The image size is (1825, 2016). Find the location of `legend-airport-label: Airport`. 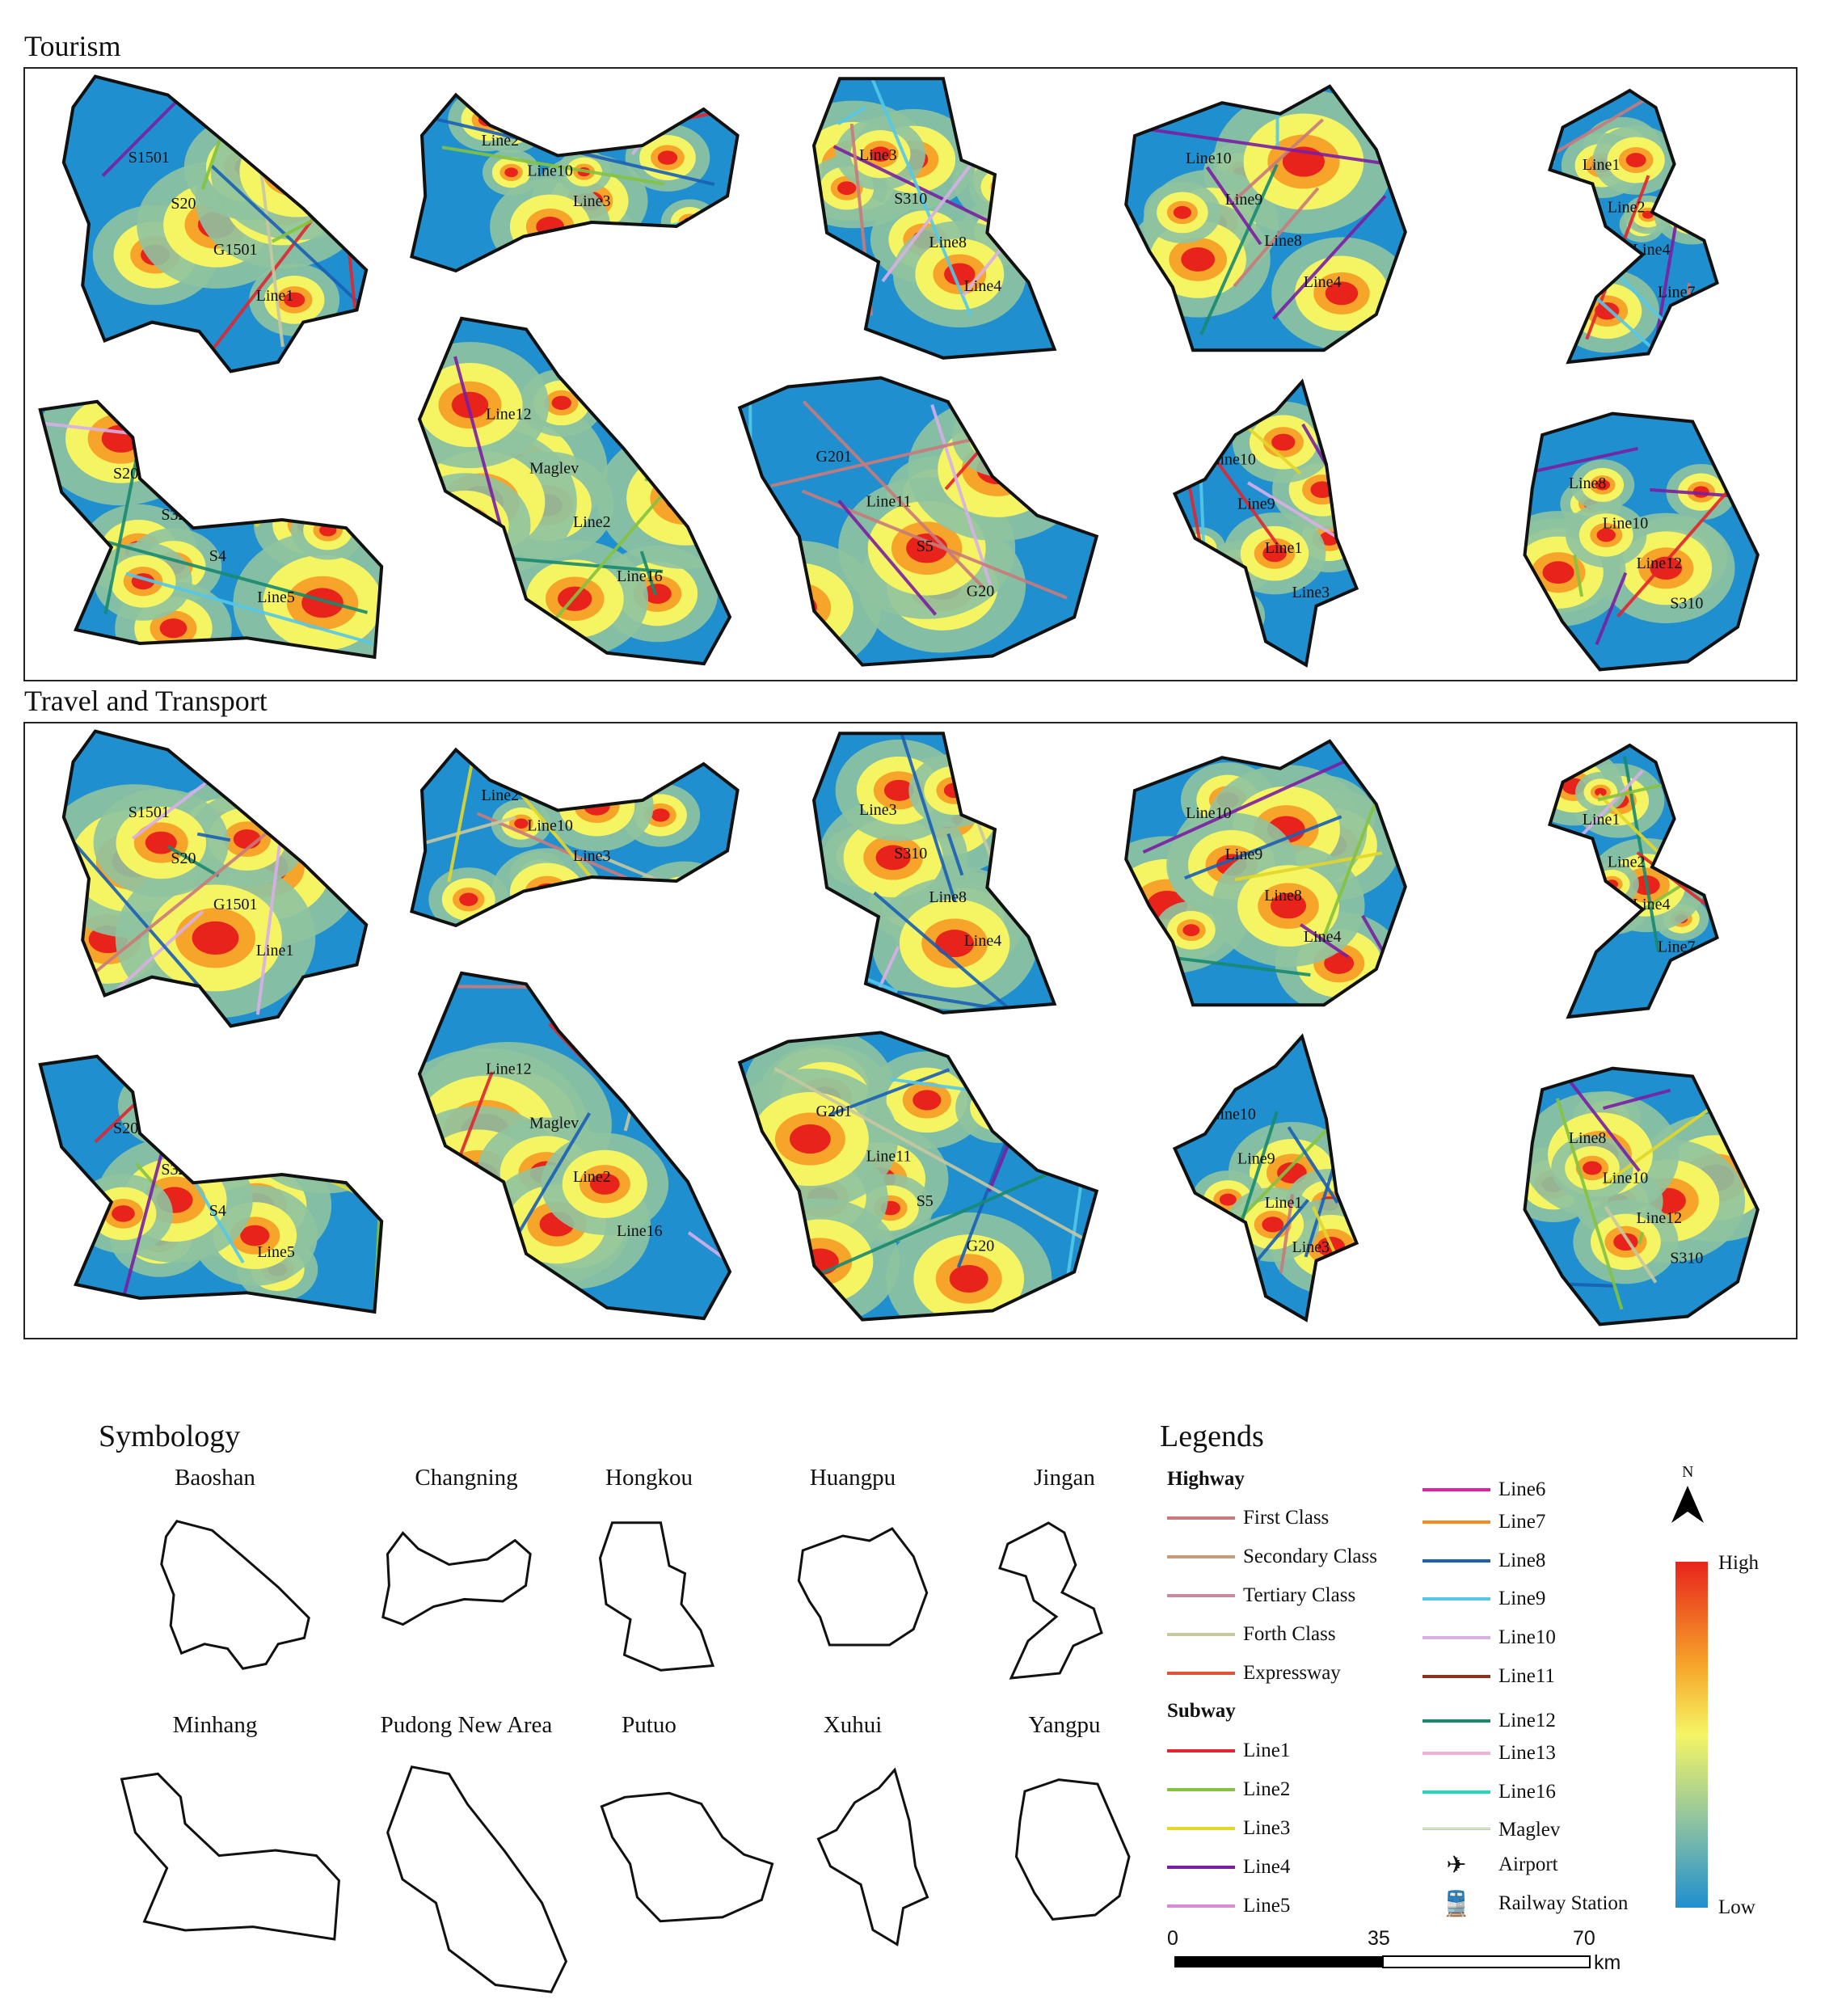

legend-airport-label: Airport is located at coordinates (1528, 1865).